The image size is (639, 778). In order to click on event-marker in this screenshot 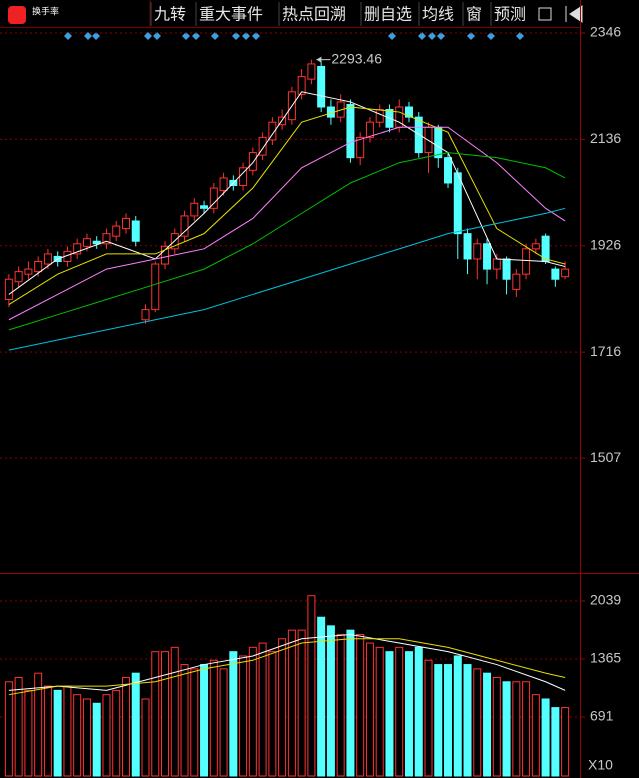, I will do `click(294, 36)`.